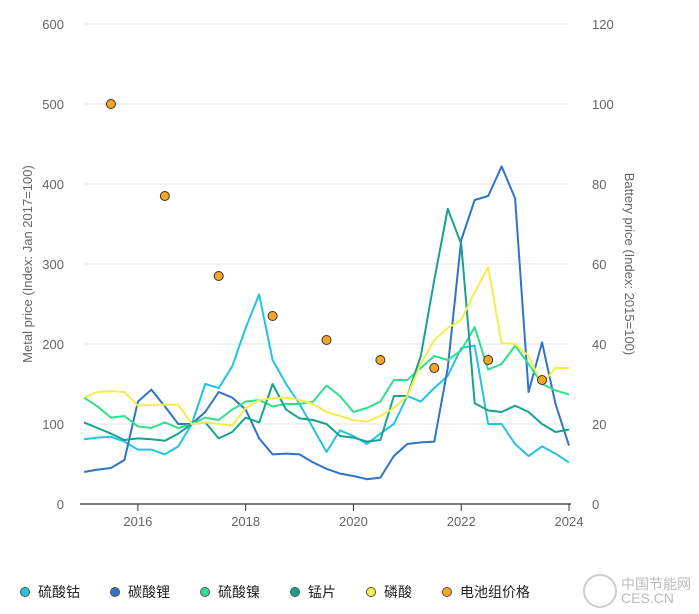  Describe the element at coordinates (599, 264) in the screenshot. I see `y2-tick-label: 60` at that location.